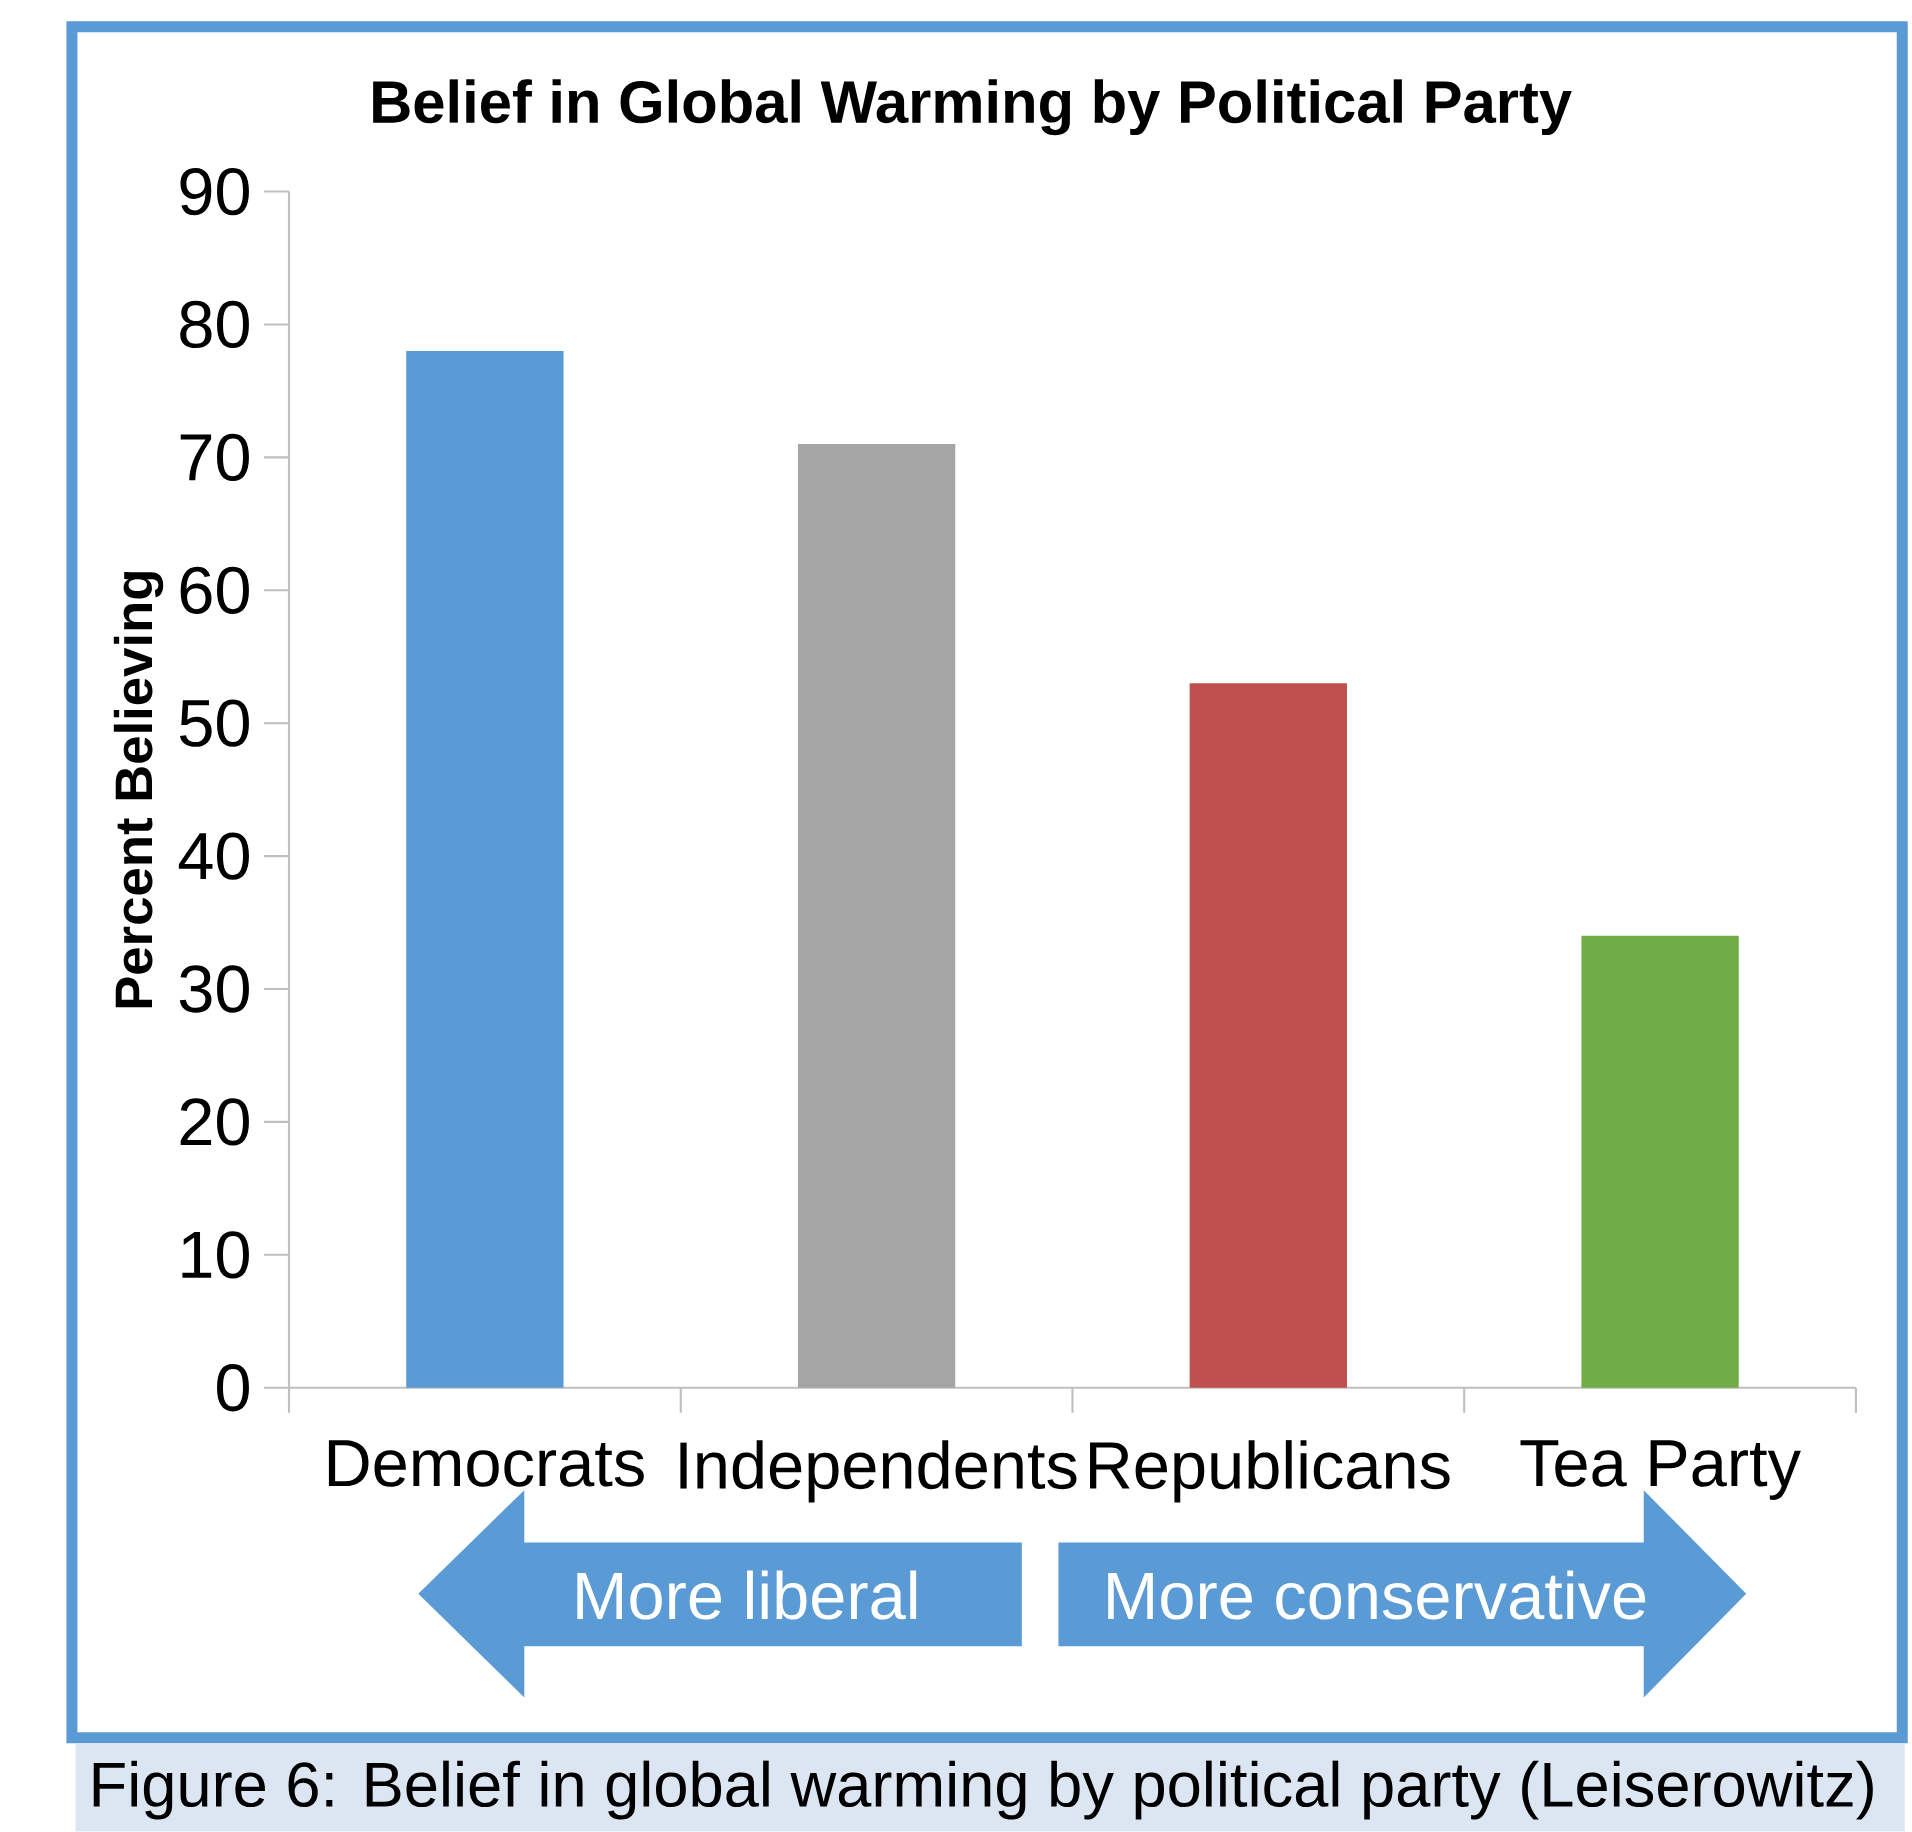 The height and width of the screenshot is (1832, 1912). I want to click on x-tick-label: Democrats, so click(486, 1463).